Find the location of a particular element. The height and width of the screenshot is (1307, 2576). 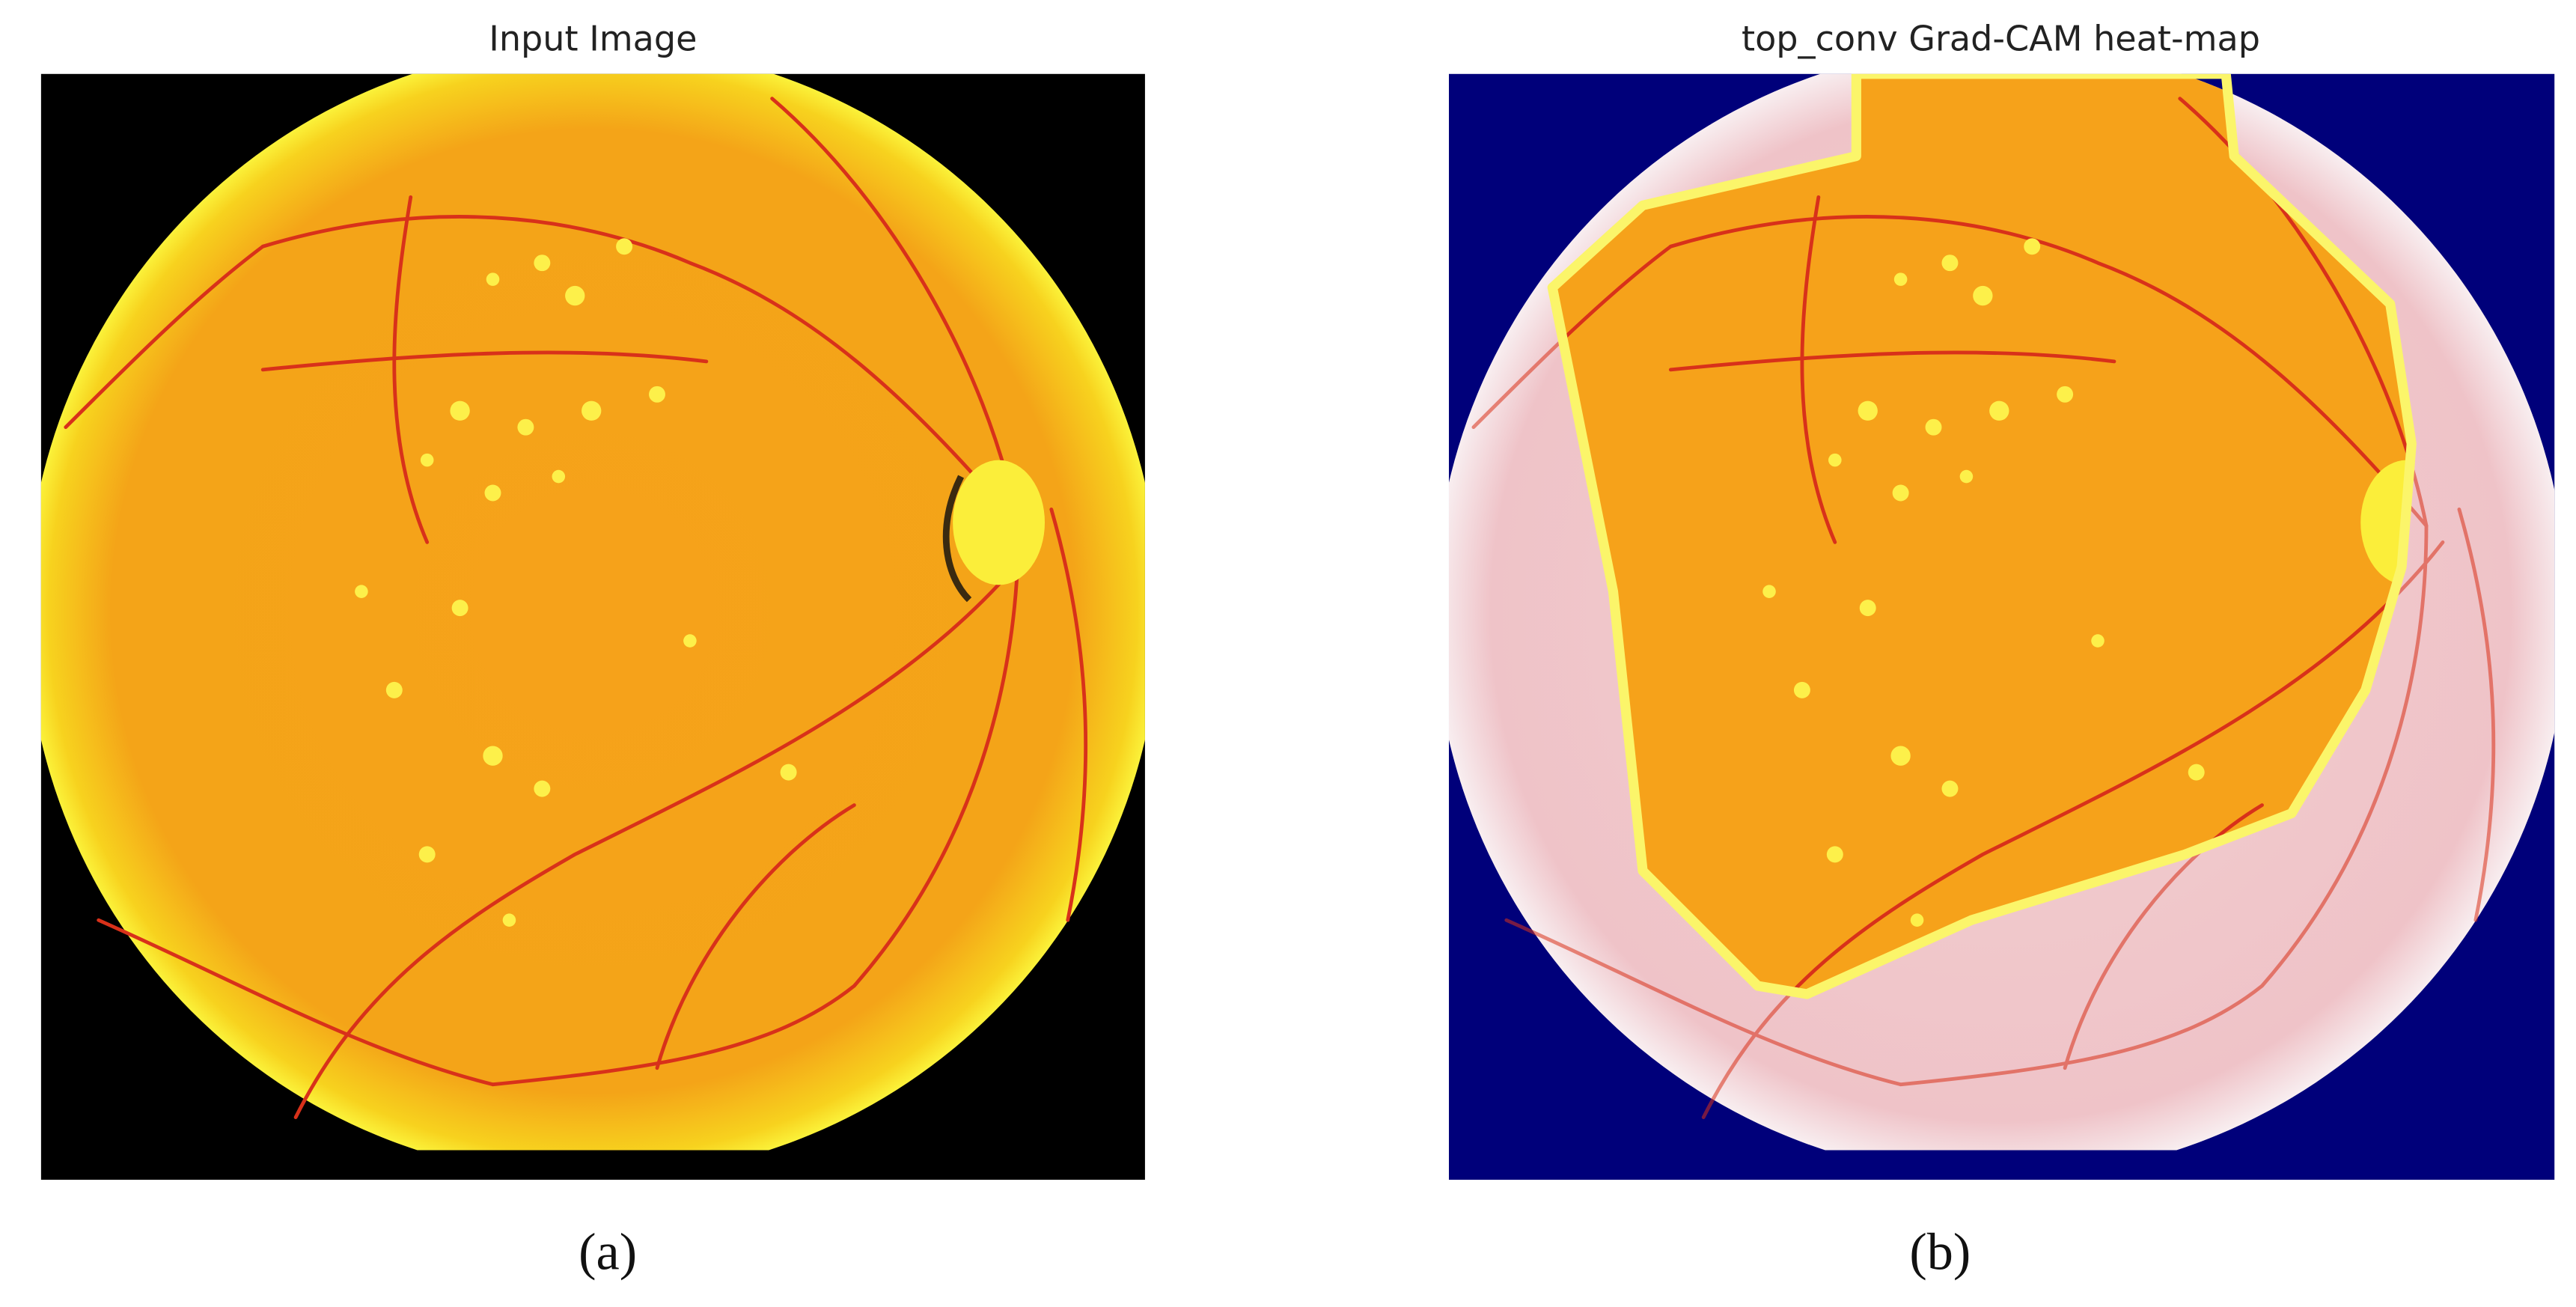

panel-caption: (a) is located at coordinates (608, 1251).